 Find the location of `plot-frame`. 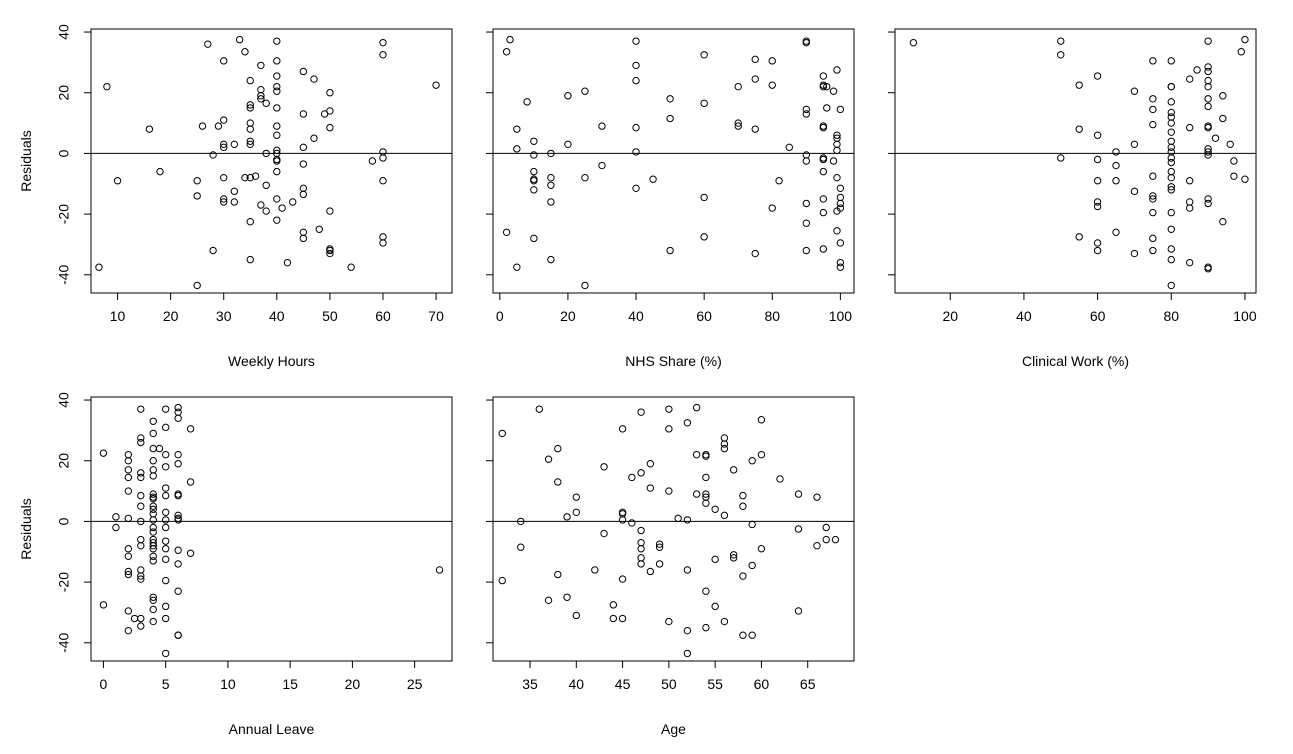

plot-frame is located at coordinates (1075, 161).